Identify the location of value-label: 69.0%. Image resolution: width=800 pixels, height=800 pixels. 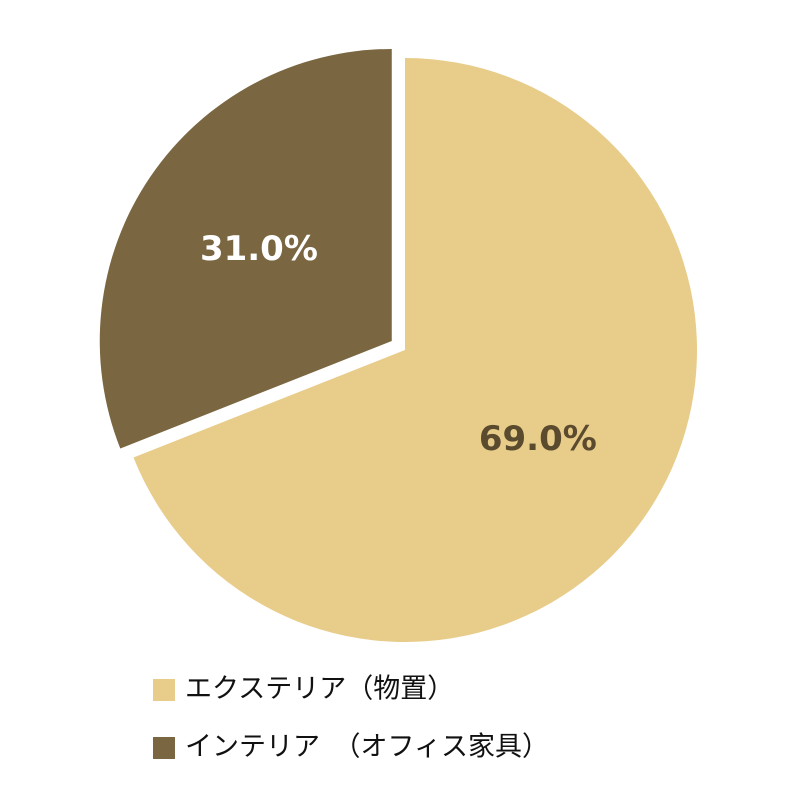
(538, 439).